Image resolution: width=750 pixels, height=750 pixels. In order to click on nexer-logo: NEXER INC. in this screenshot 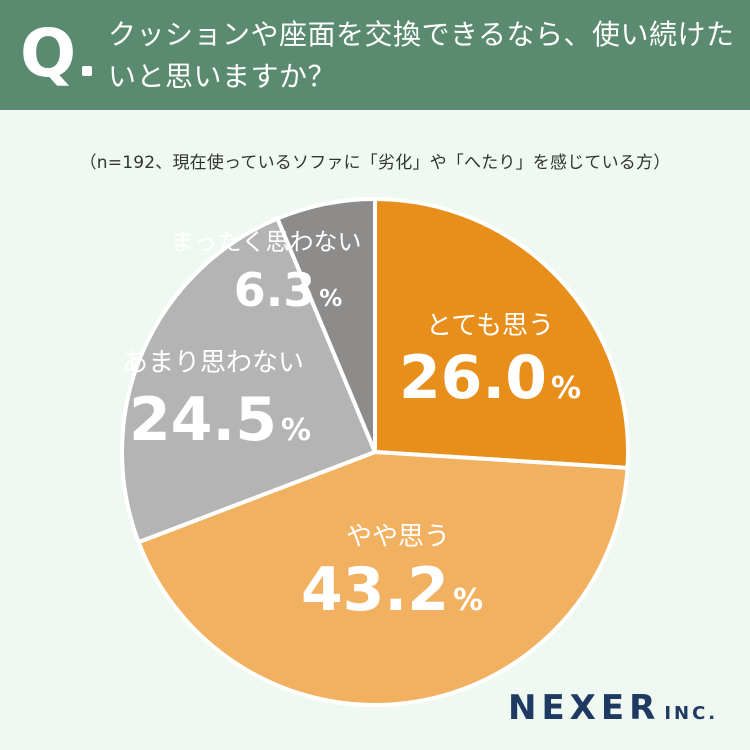, I will do `click(613, 708)`.